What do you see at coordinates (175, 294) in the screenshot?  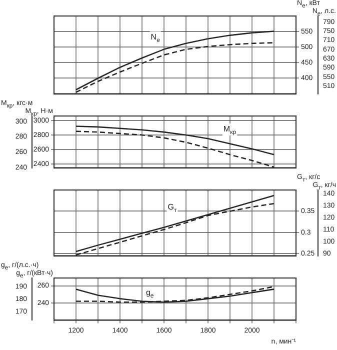 I see `line-series` at bounding box center [175, 294].